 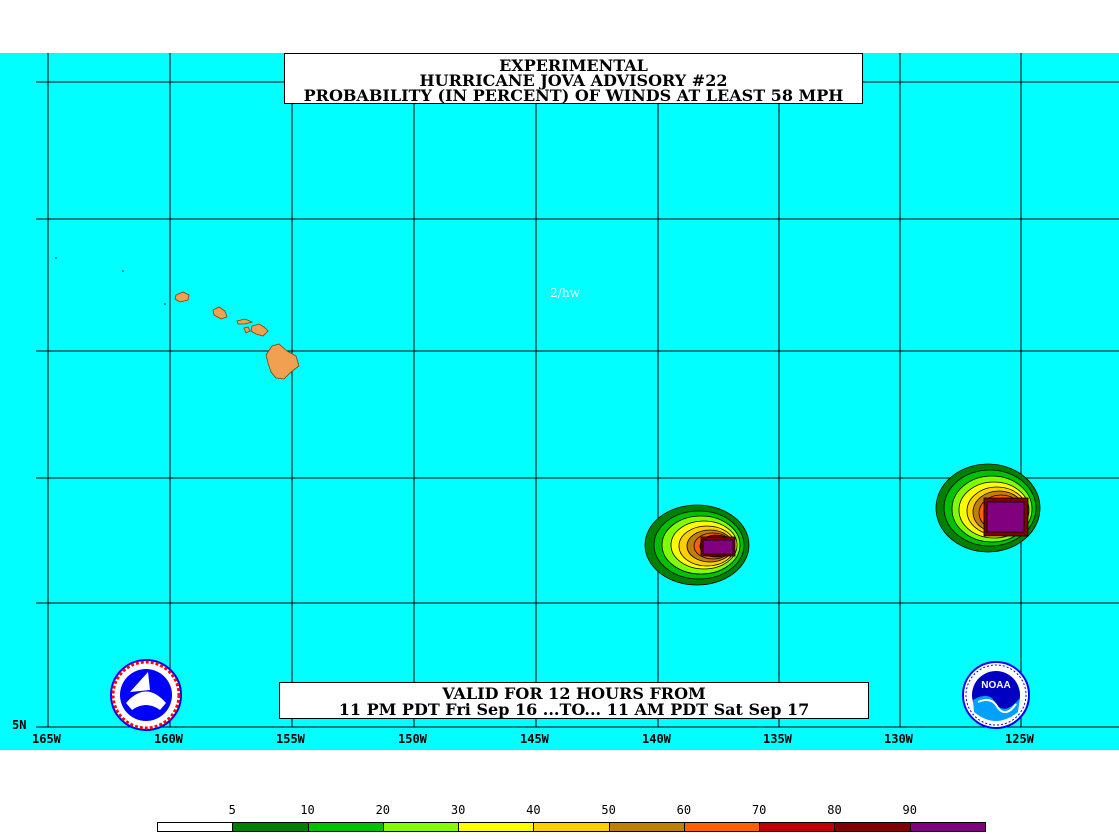 I want to click on molokai-island, so click(x=245, y=321).